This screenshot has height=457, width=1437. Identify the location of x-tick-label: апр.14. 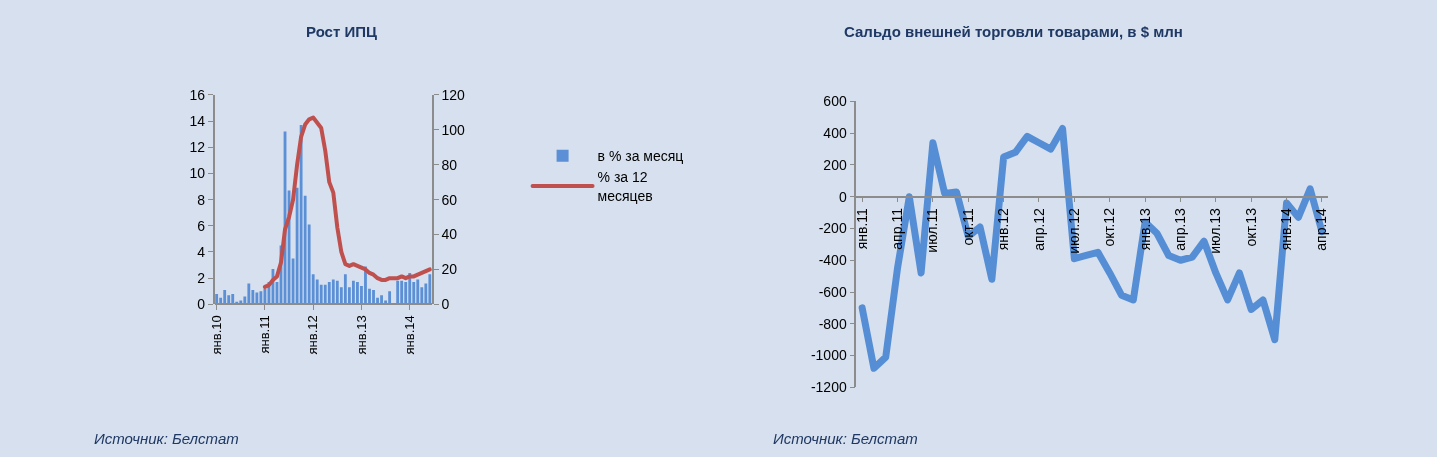
(1321, 229).